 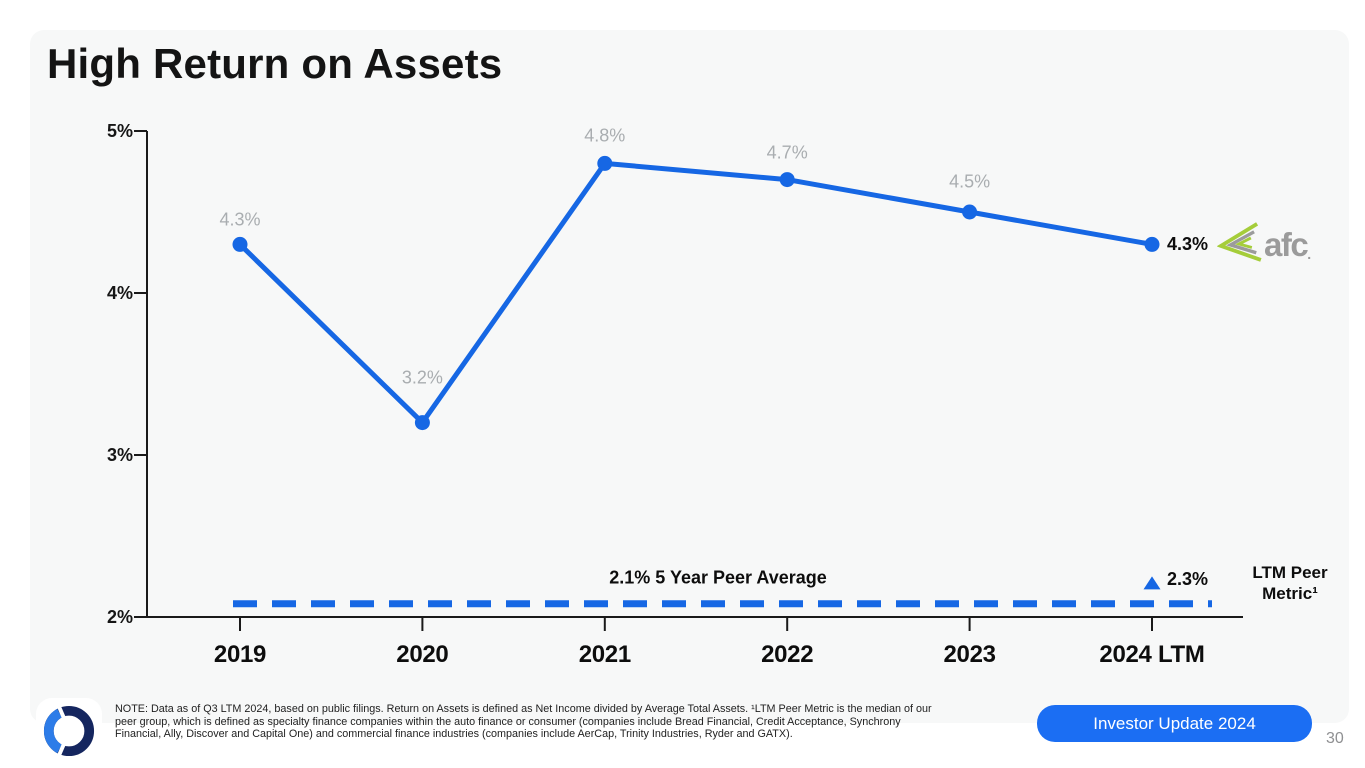 What do you see at coordinates (1335, 738) in the screenshot?
I see `page-number: 30` at bounding box center [1335, 738].